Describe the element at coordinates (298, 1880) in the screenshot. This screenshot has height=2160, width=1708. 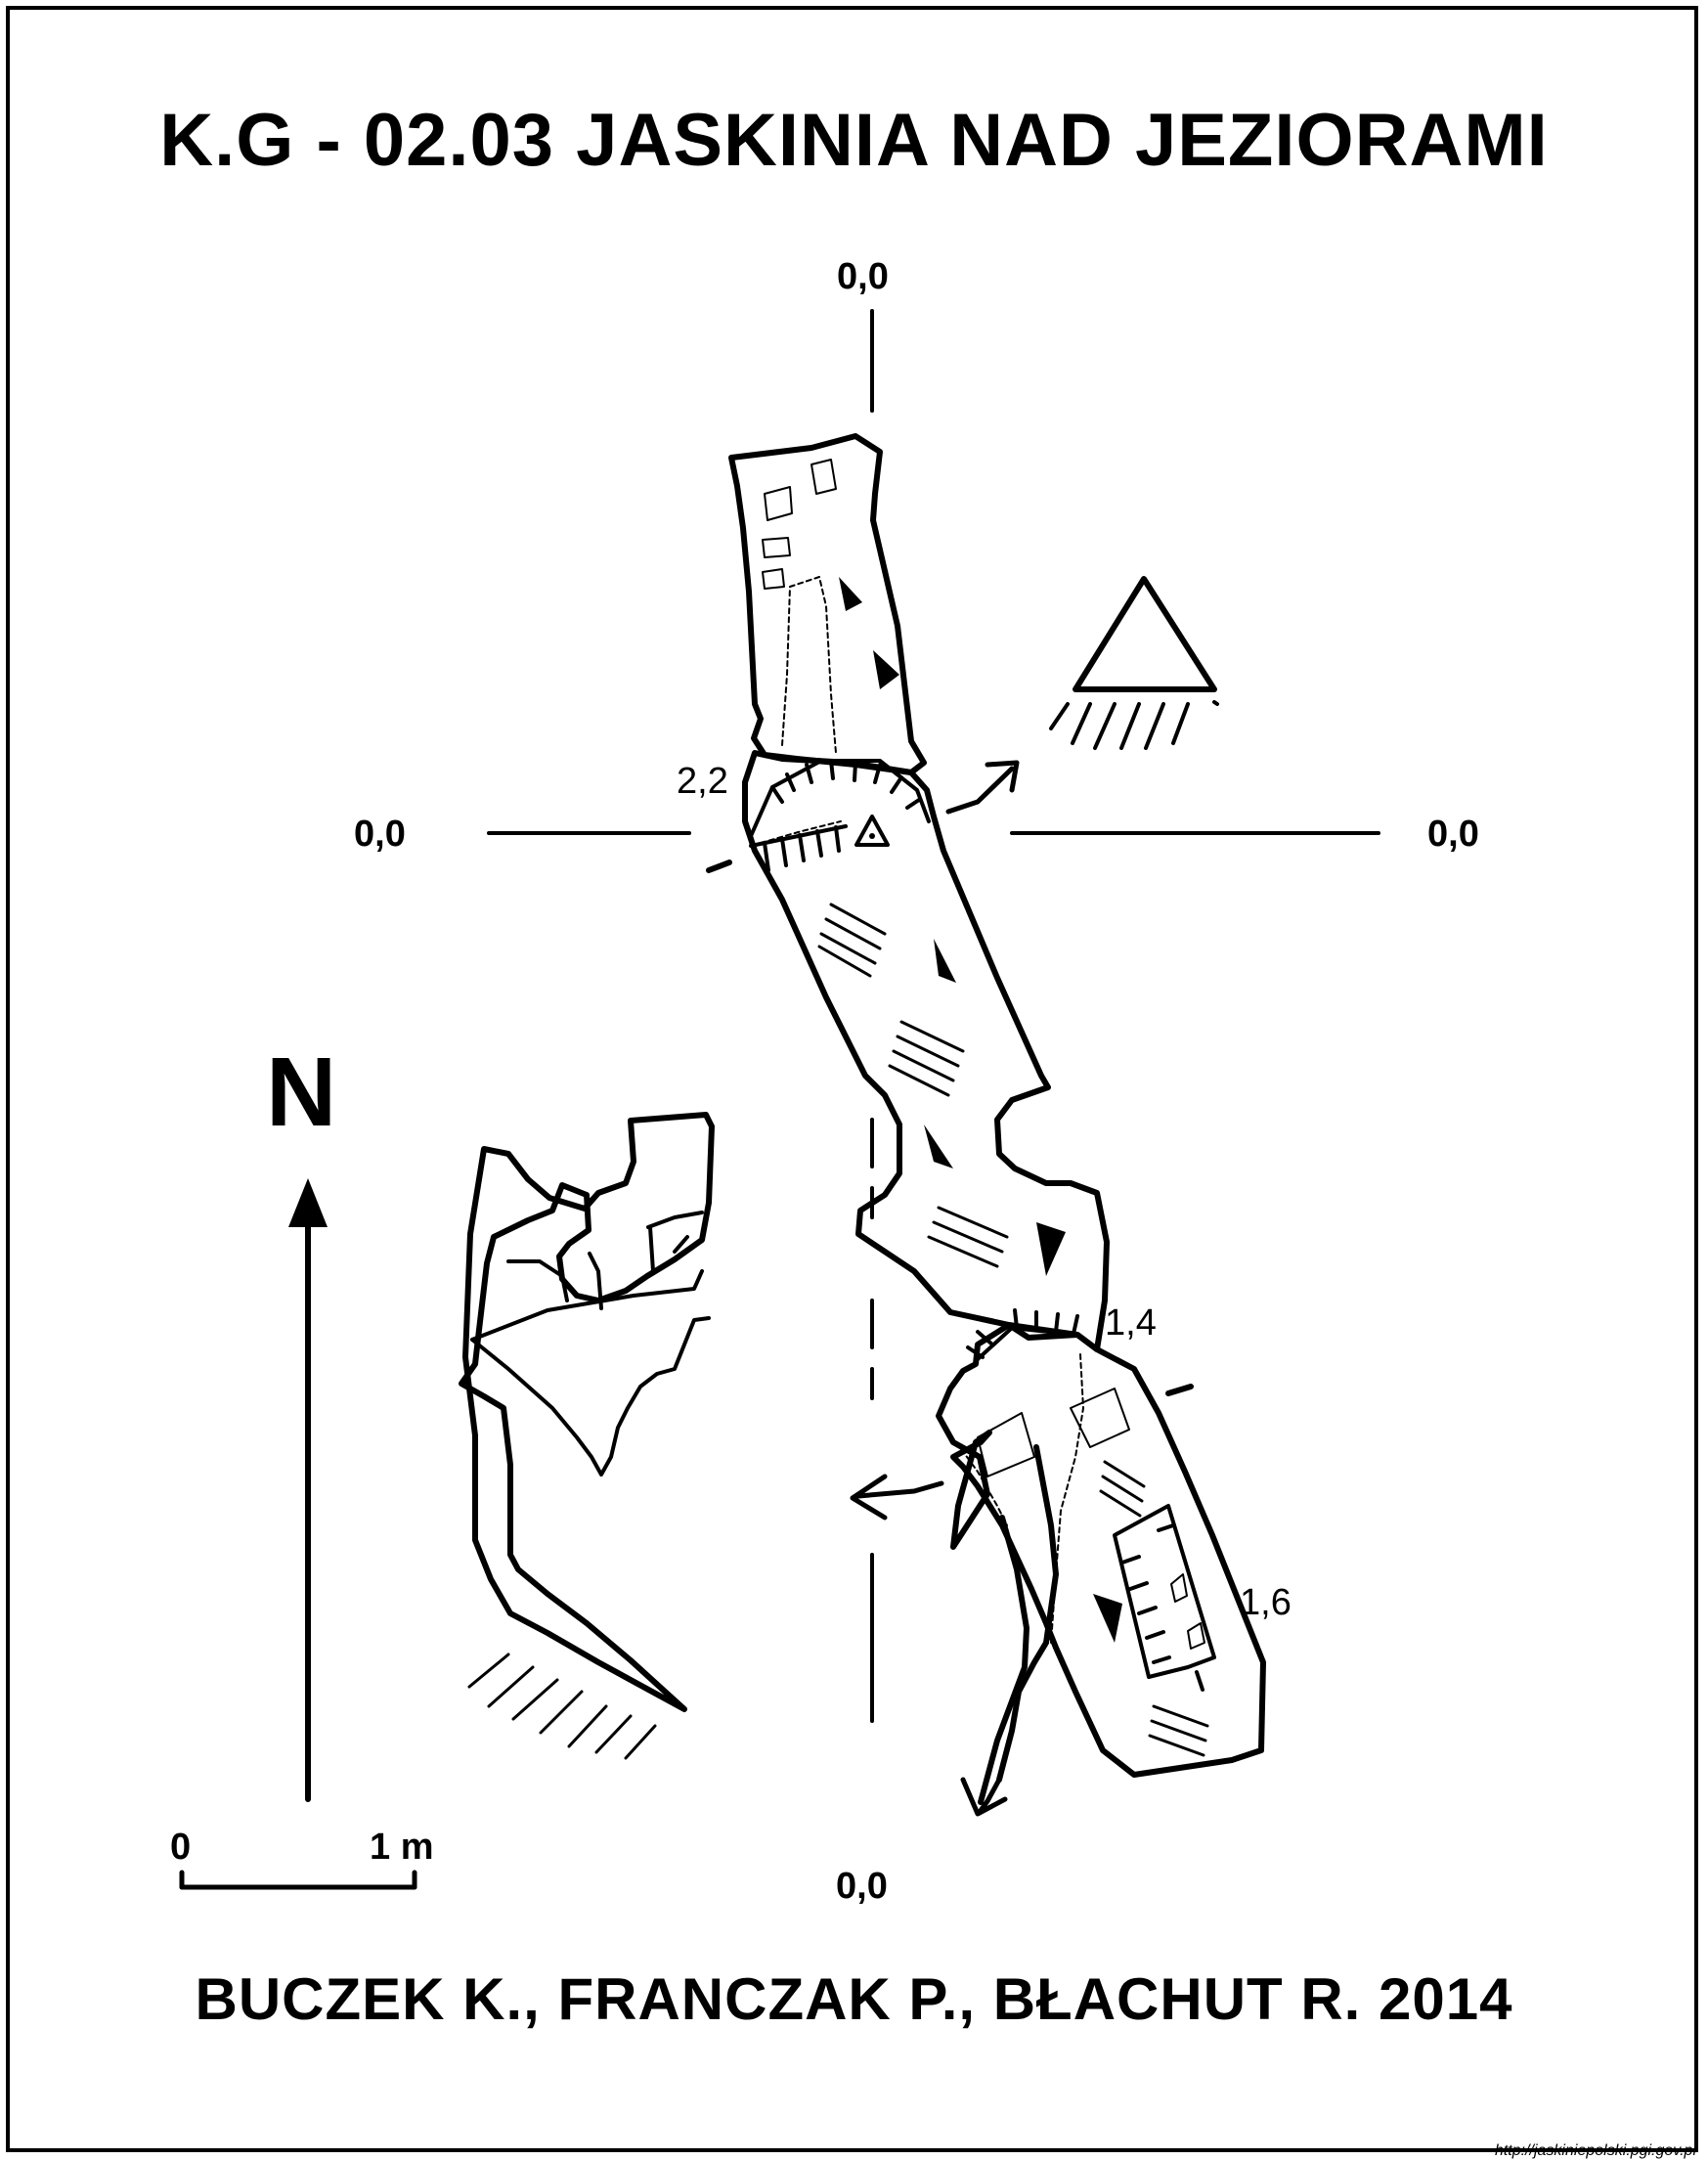
I see `scale-bar` at that location.